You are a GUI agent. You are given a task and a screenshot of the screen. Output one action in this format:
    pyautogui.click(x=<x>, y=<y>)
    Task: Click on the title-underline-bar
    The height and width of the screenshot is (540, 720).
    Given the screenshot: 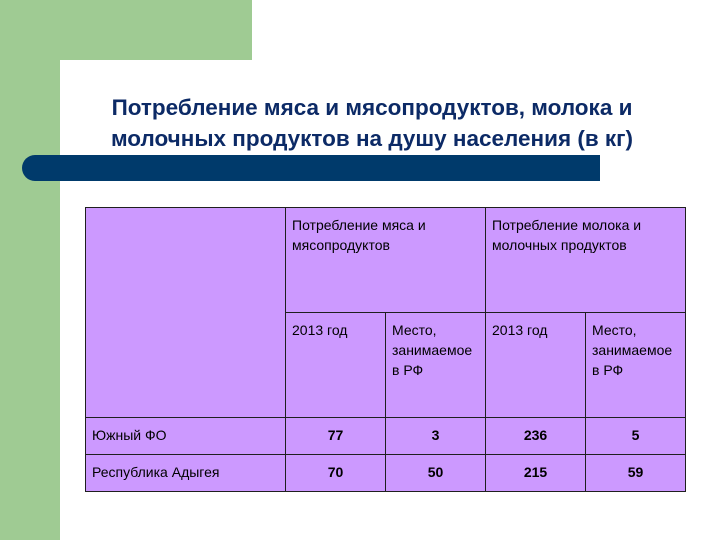 What is the action you would take?
    pyautogui.click(x=311, y=168)
    